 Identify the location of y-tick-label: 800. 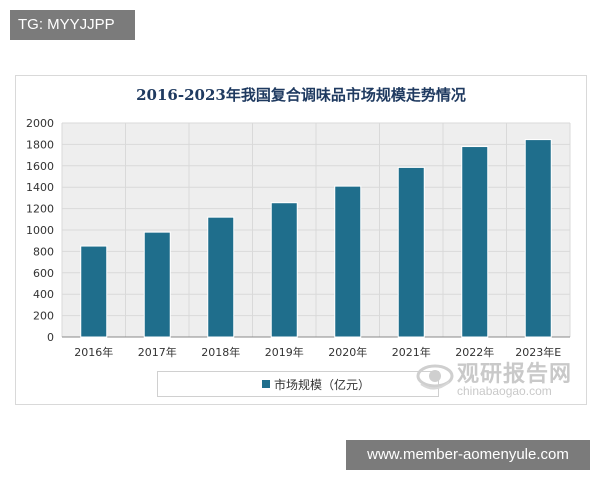
(43, 251).